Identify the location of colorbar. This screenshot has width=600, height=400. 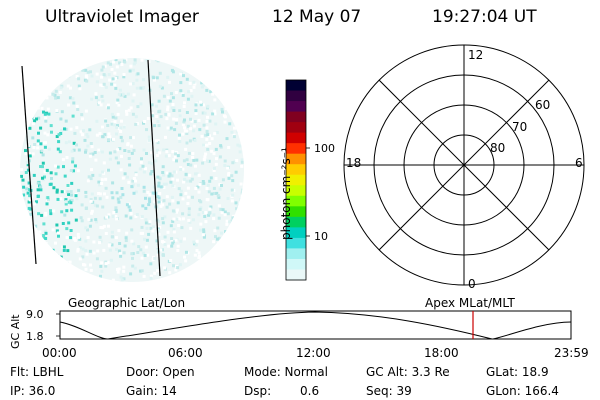
(297, 180).